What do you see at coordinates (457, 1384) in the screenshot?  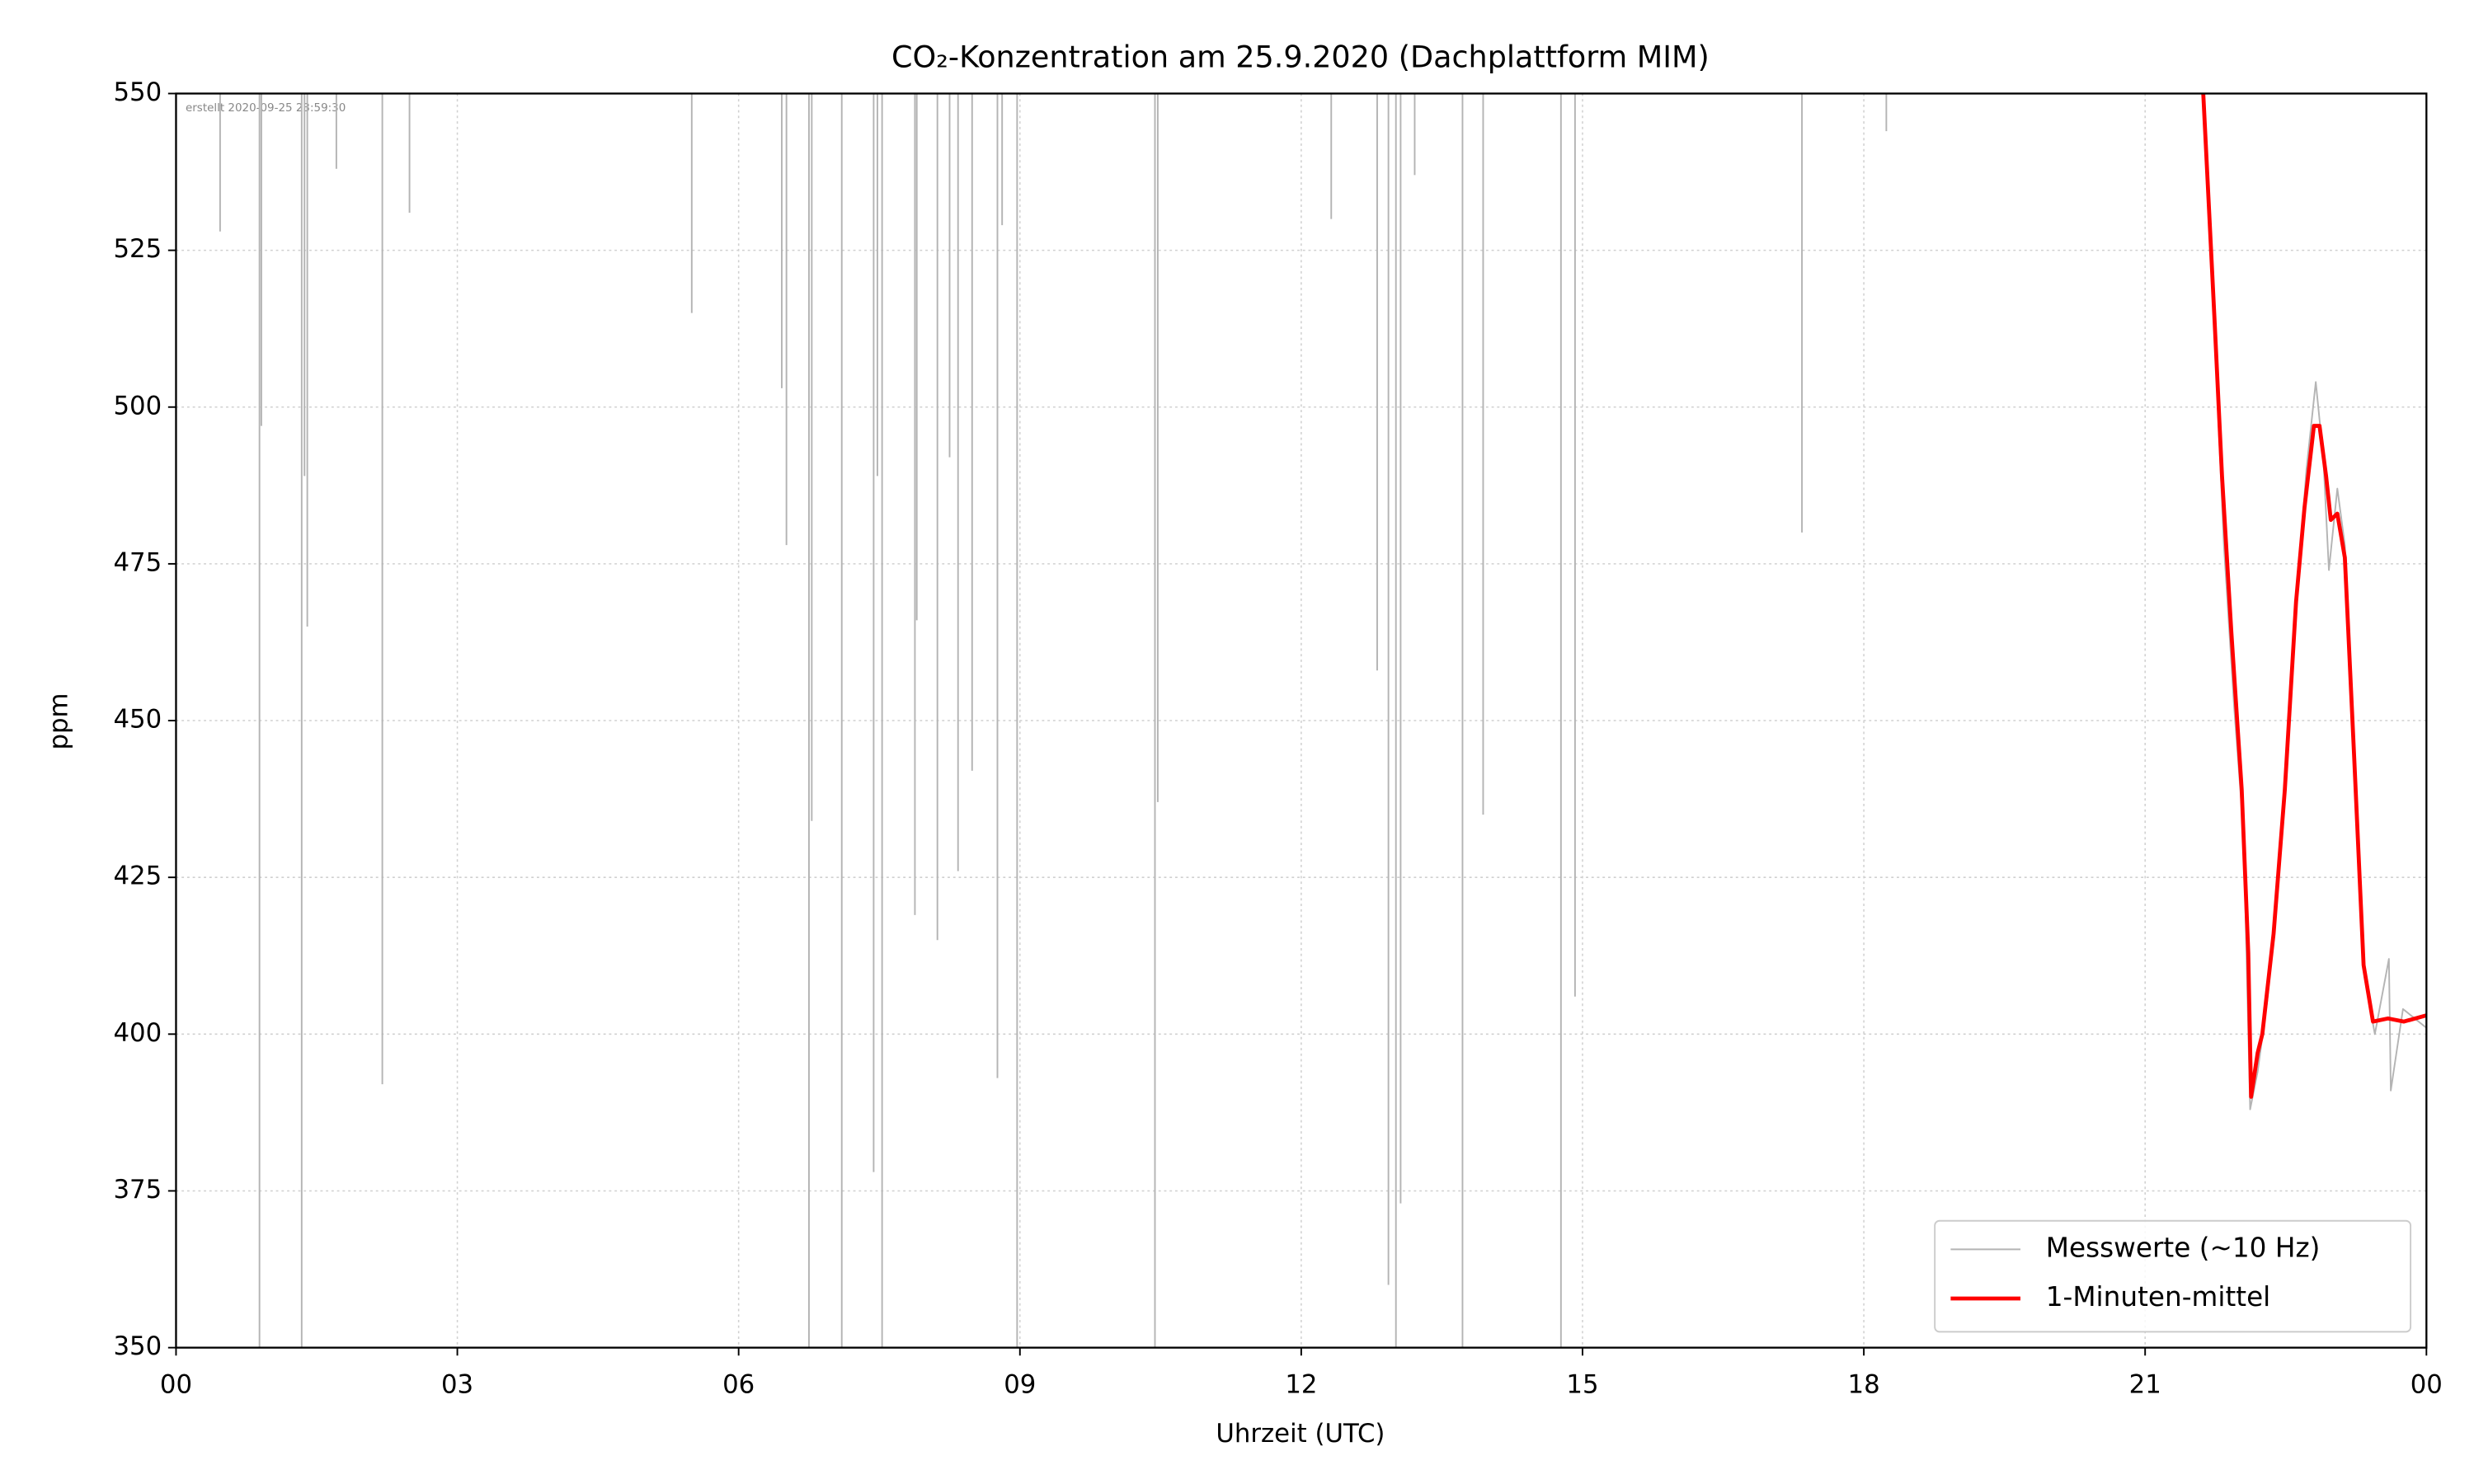 I see `x-tick-label: 03` at bounding box center [457, 1384].